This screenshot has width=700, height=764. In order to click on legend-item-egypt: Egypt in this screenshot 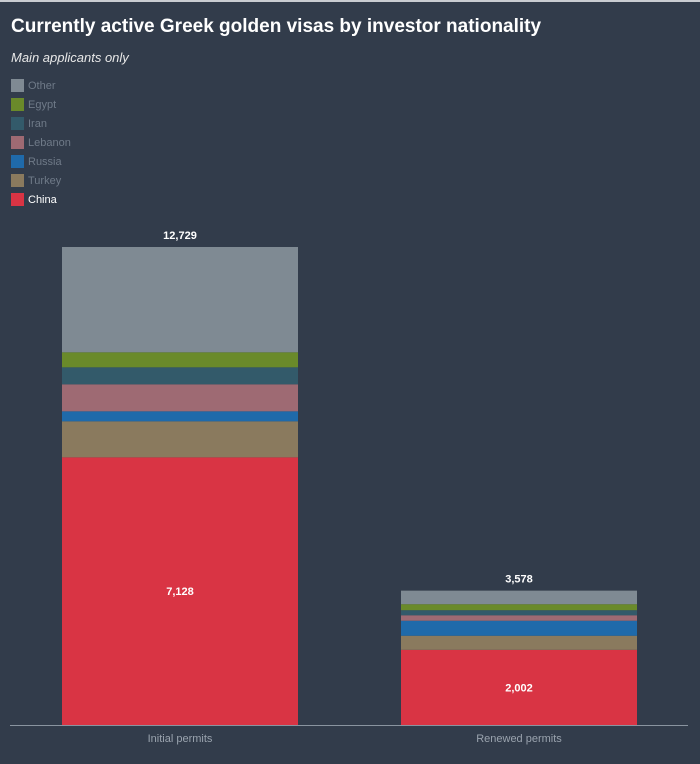, I will do `click(41, 104)`.